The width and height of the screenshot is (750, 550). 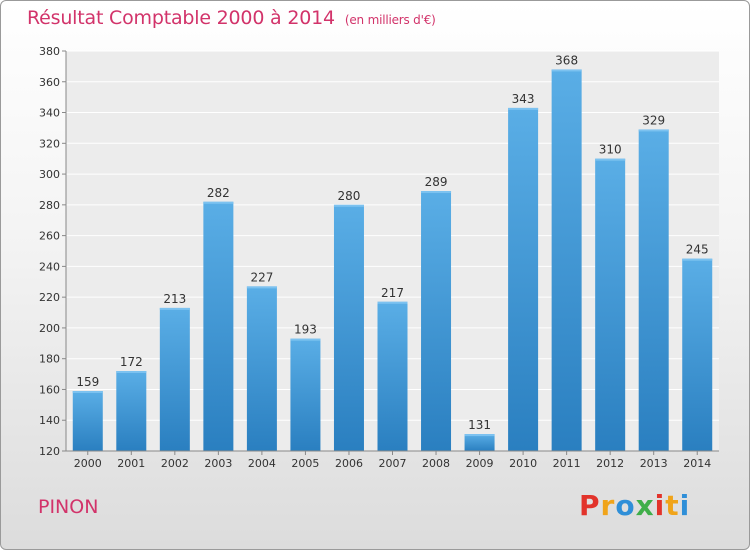 I want to click on data-label: 329, so click(x=653, y=120).